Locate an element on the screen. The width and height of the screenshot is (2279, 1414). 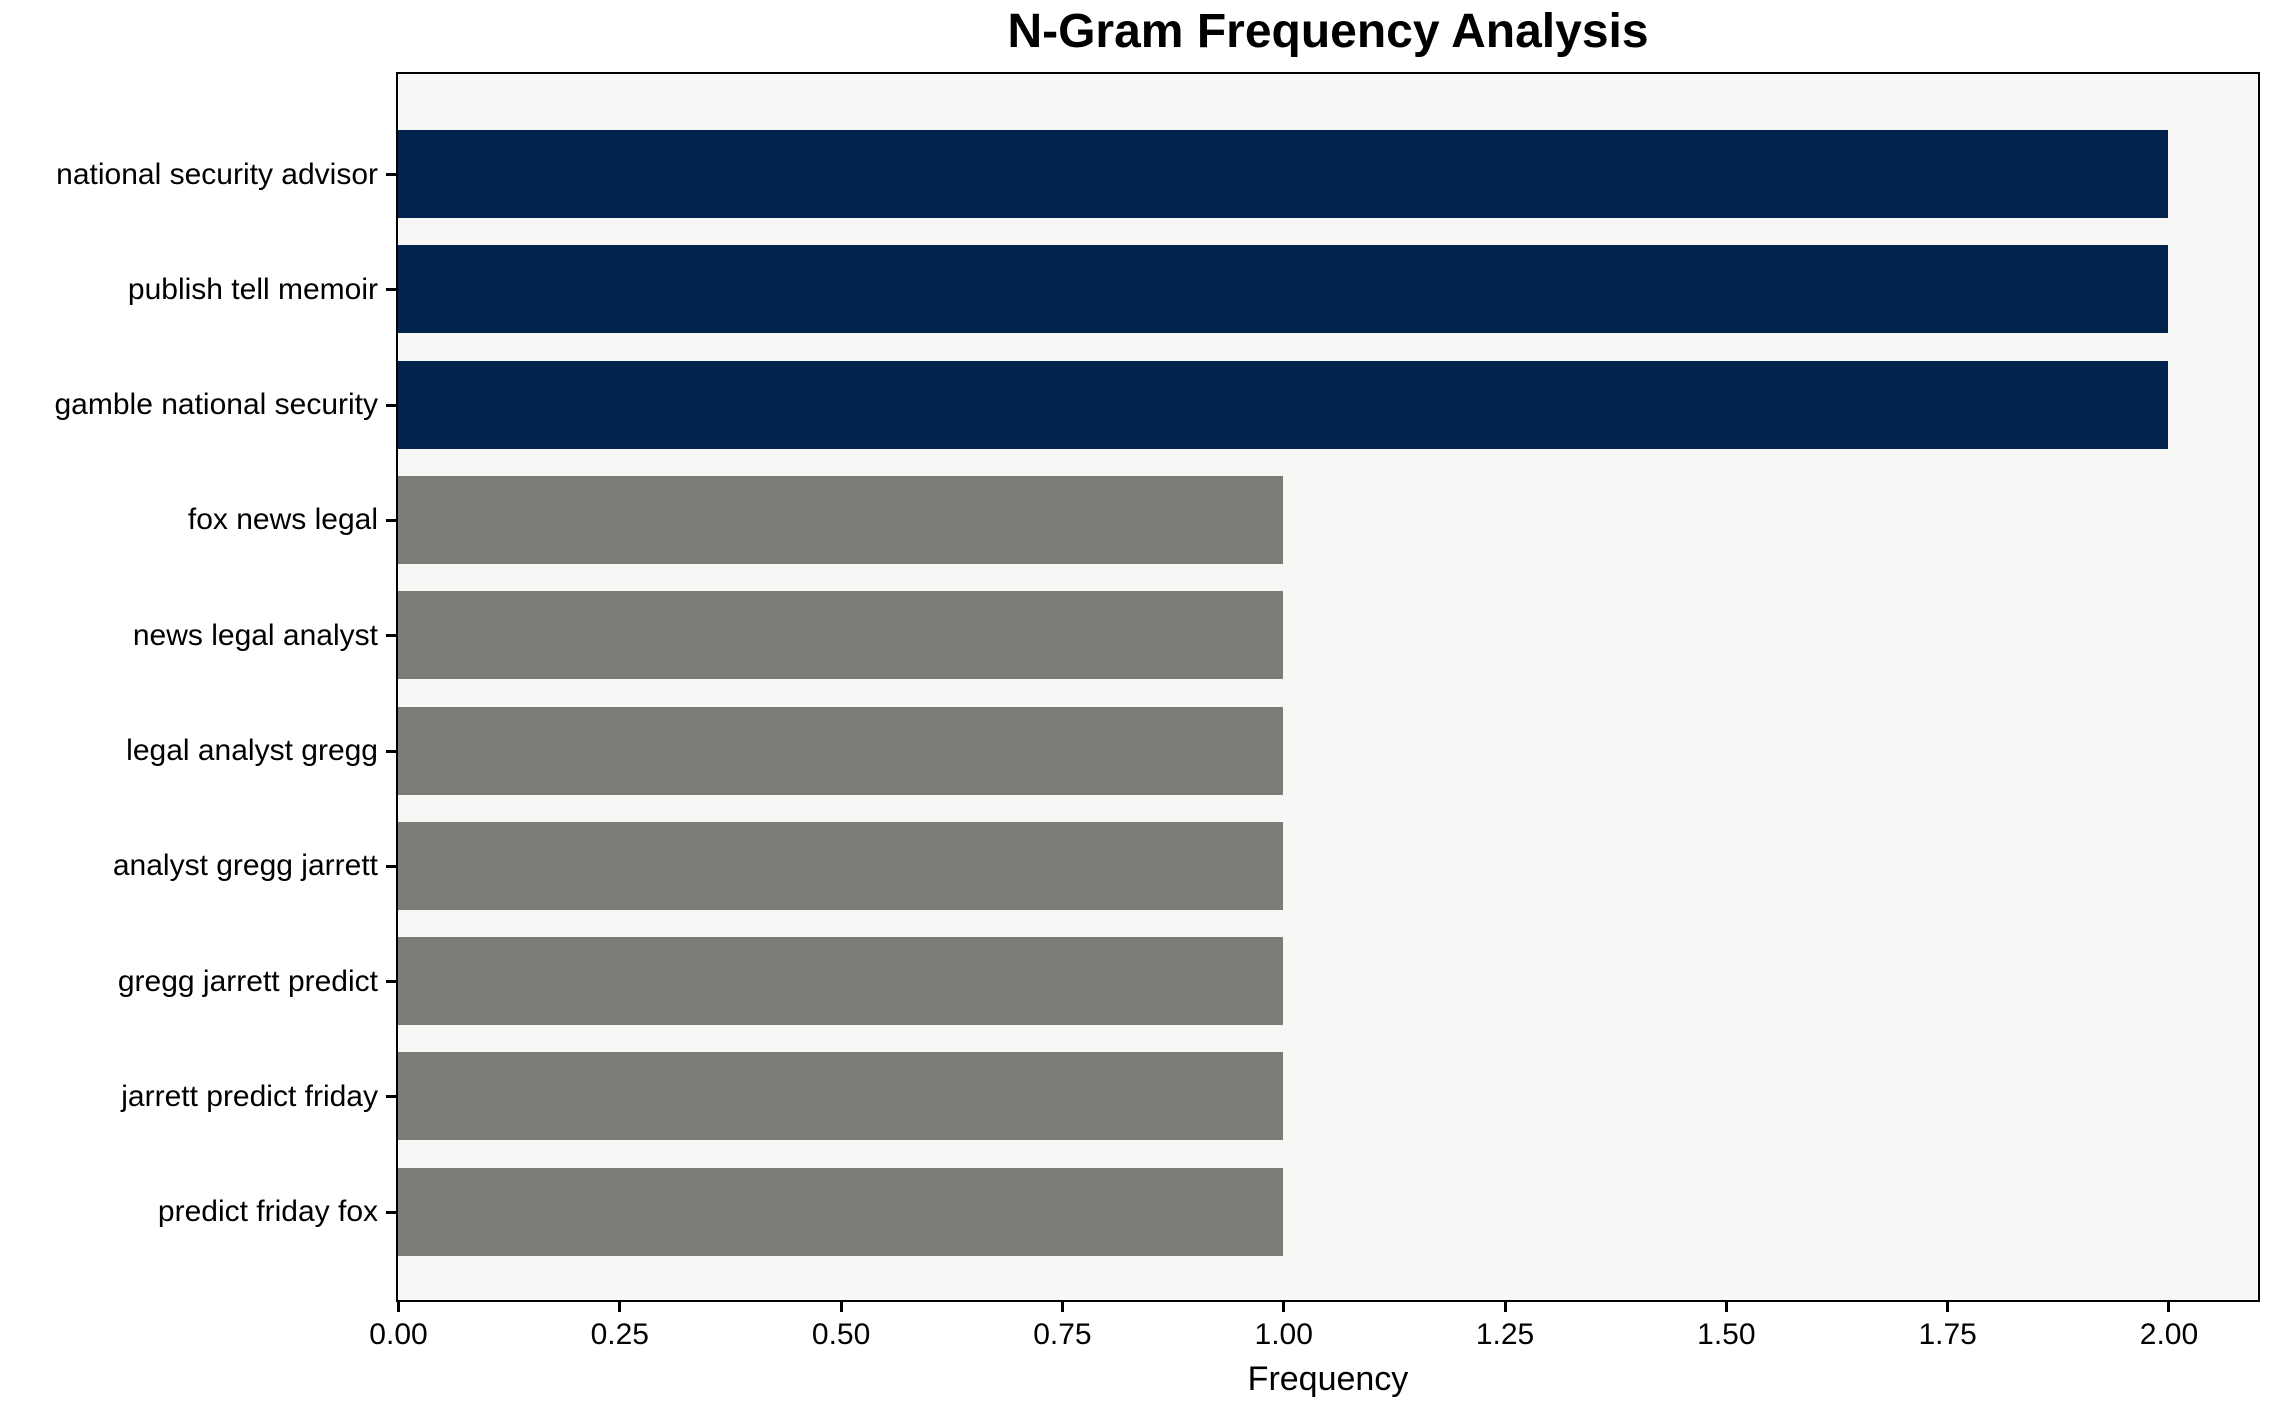
x-tick-label: 1.50 is located at coordinates (1726, 1334).